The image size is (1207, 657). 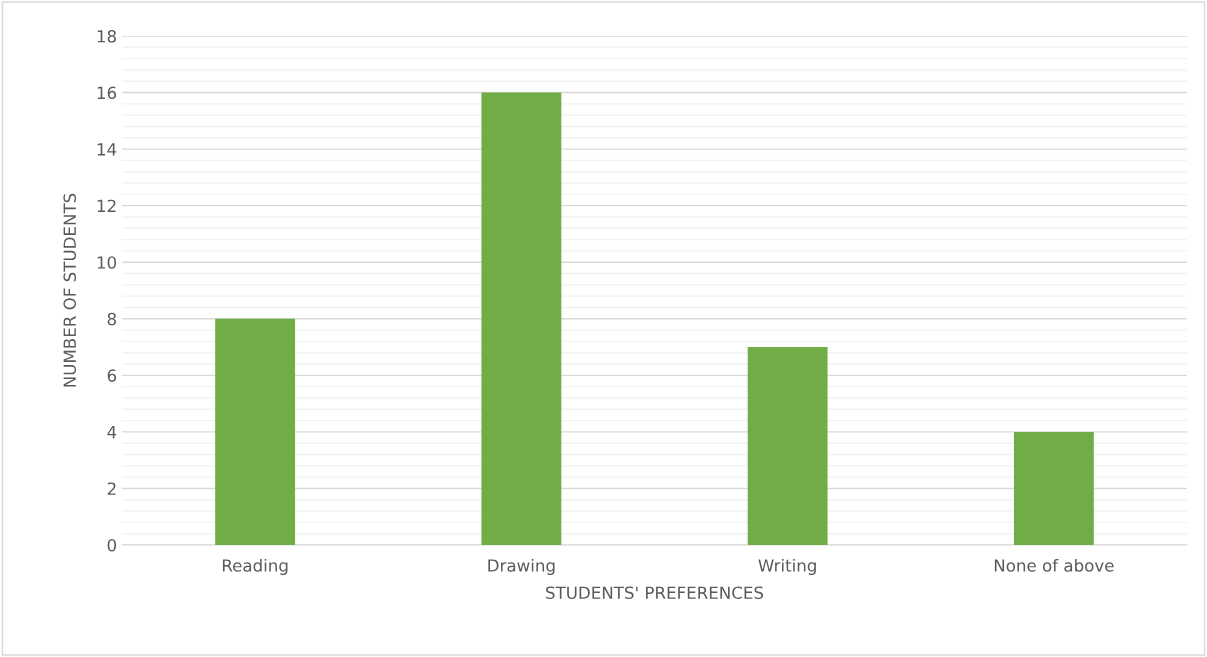 What do you see at coordinates (521, 567) in the screenshot?
I see `x-tick-label: Drawing` at bounding box center [521, 567].